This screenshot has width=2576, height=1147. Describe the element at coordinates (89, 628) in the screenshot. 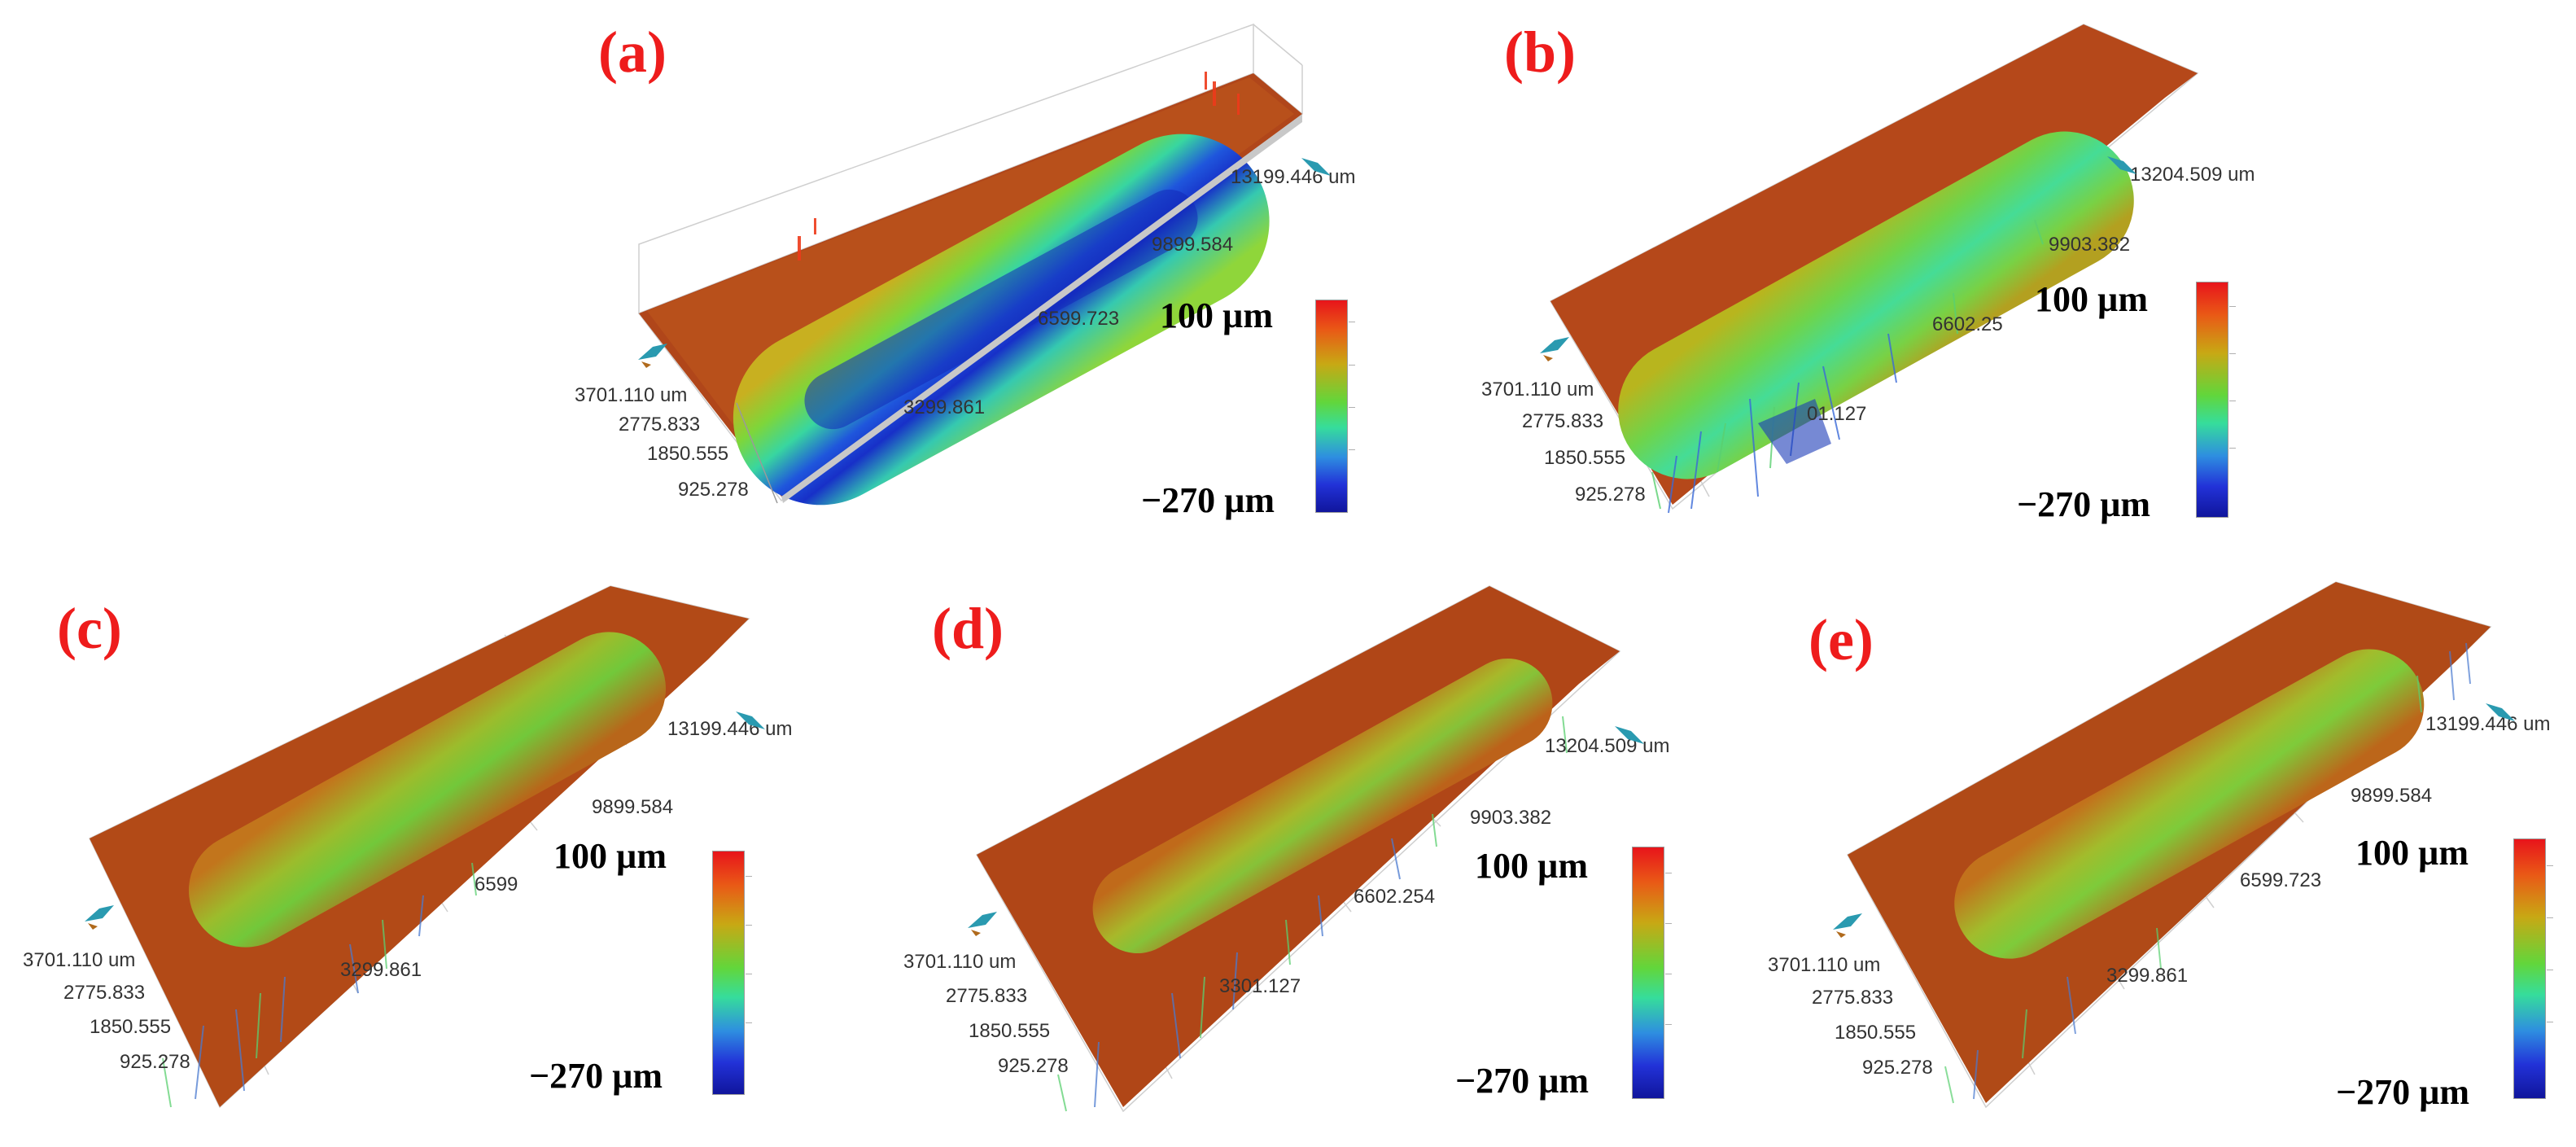

I see `panel-label-c: (c)` at that location.